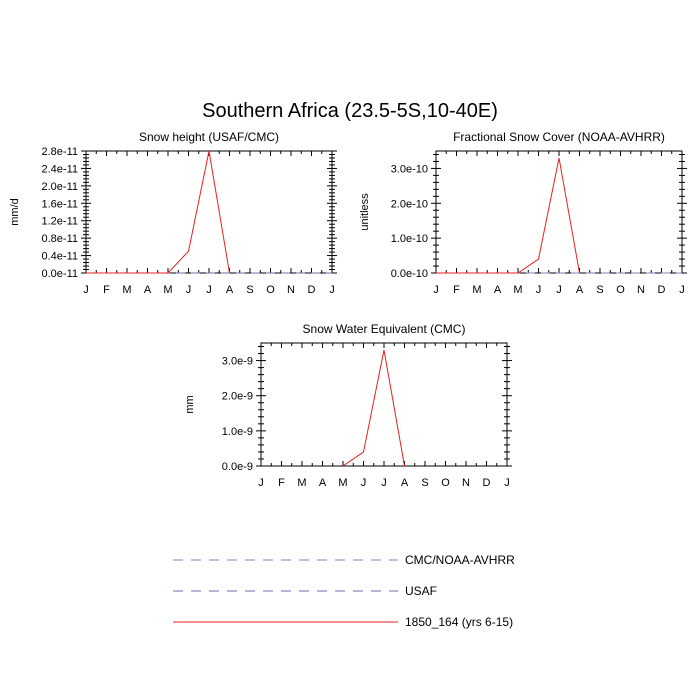 The width and height of the screenshot is (700, 700). I want to click on y-tick-label: 0.0e-9, so click(237, 467).